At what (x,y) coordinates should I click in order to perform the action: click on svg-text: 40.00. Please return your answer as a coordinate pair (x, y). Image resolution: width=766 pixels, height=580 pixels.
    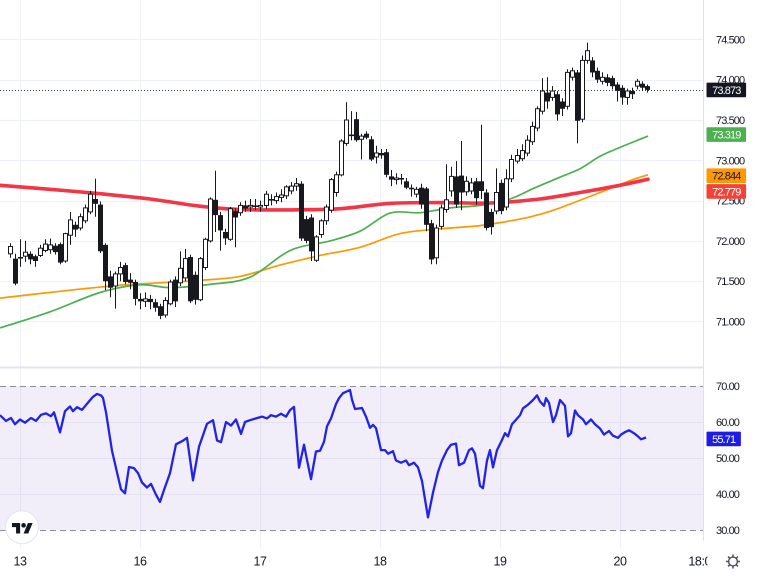
    Looking at the image, I should click on (728, 495).